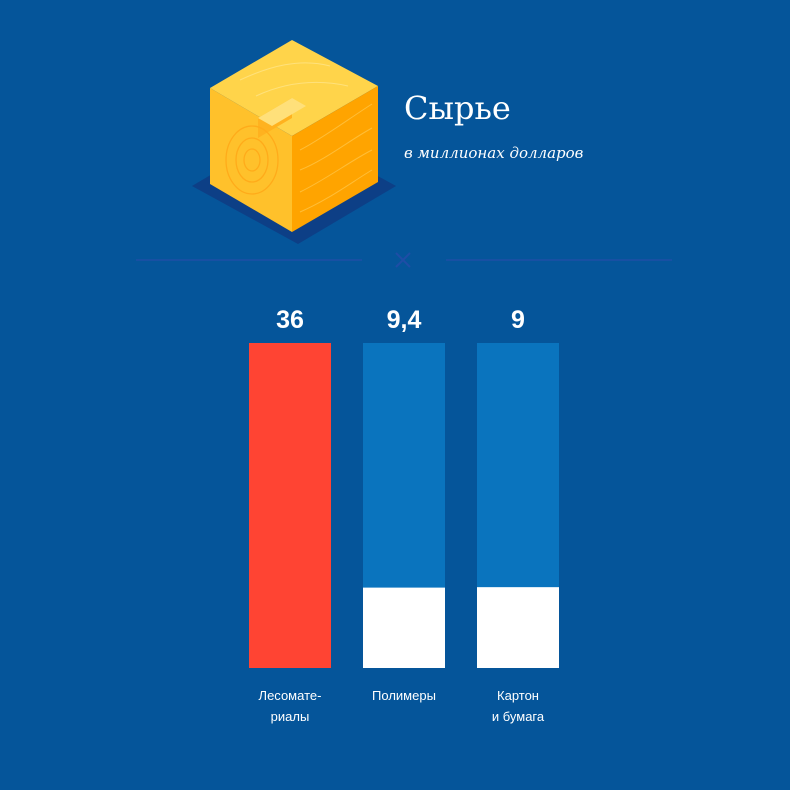 This screenshot has width=792, height=792. What do you see at coordinates (518, 320) in the screenshot?
I see `data-label: 9` at bounding box center [518, 320].